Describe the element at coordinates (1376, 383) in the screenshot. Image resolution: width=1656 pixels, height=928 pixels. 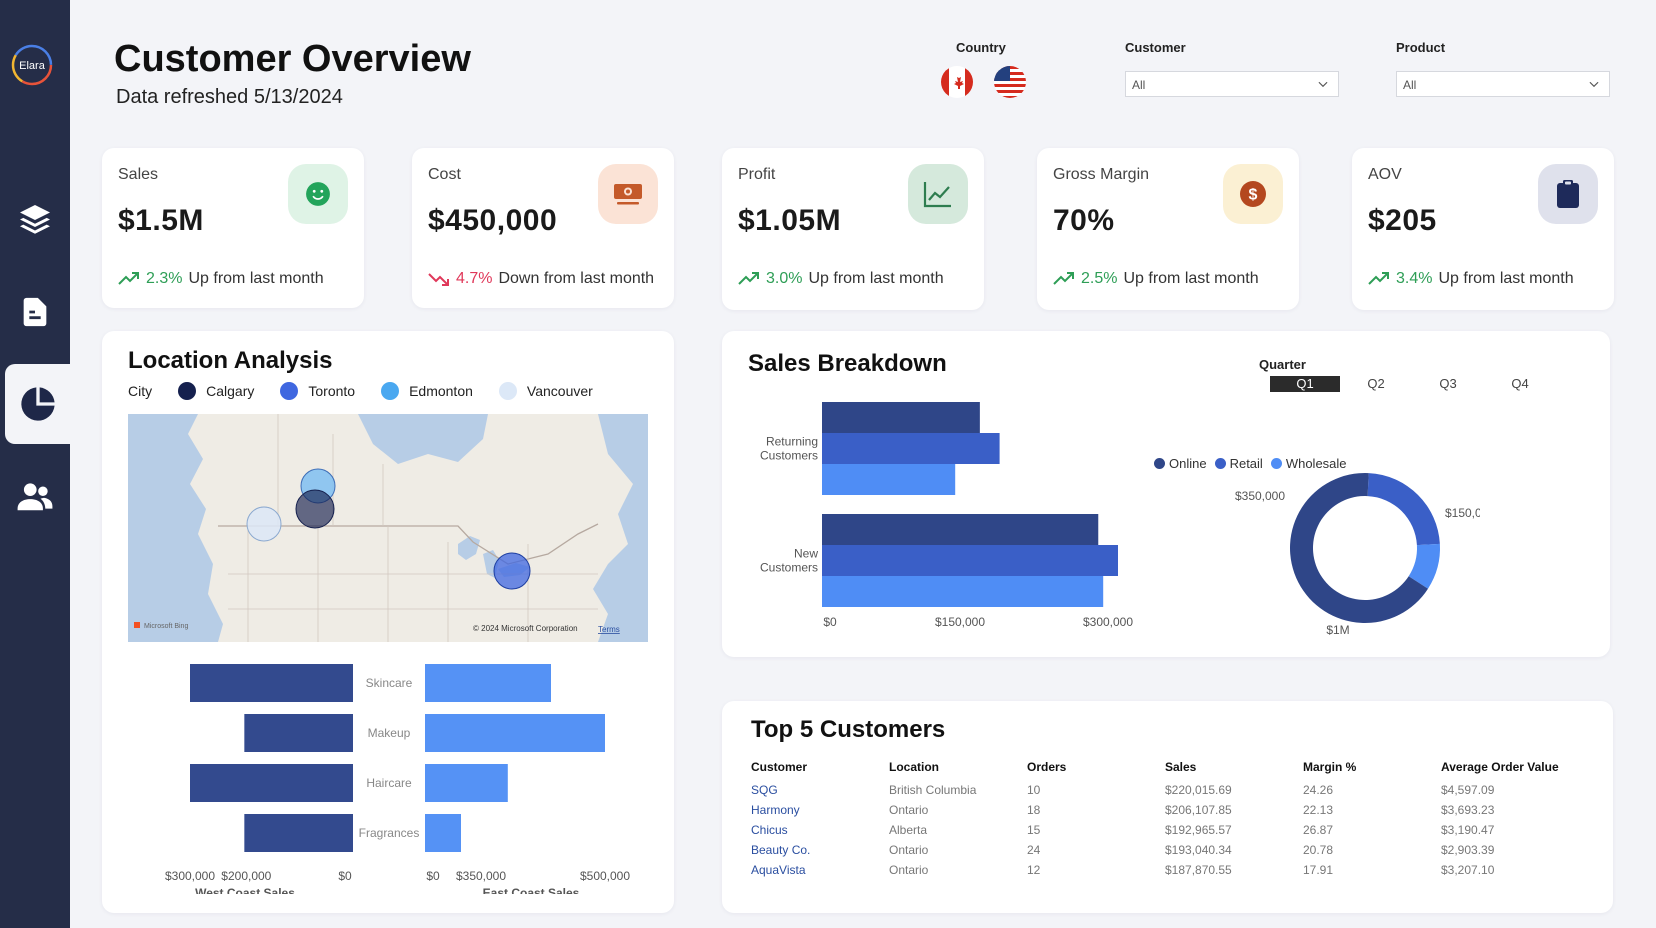
I see `tab-q2: Q2` at that location.